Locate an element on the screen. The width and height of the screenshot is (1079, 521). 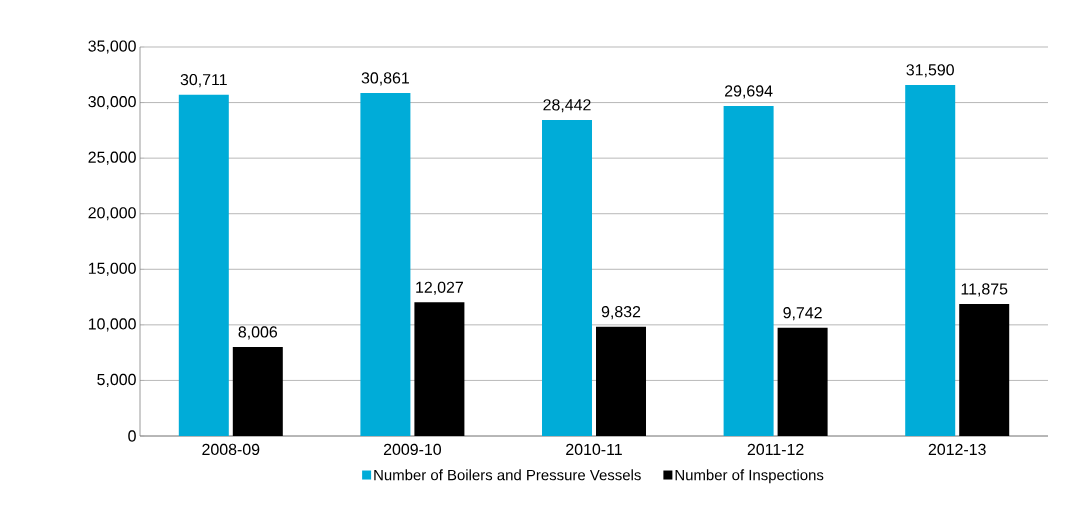
legend-label: Number of Inspections is located at coordinates (749, 476).